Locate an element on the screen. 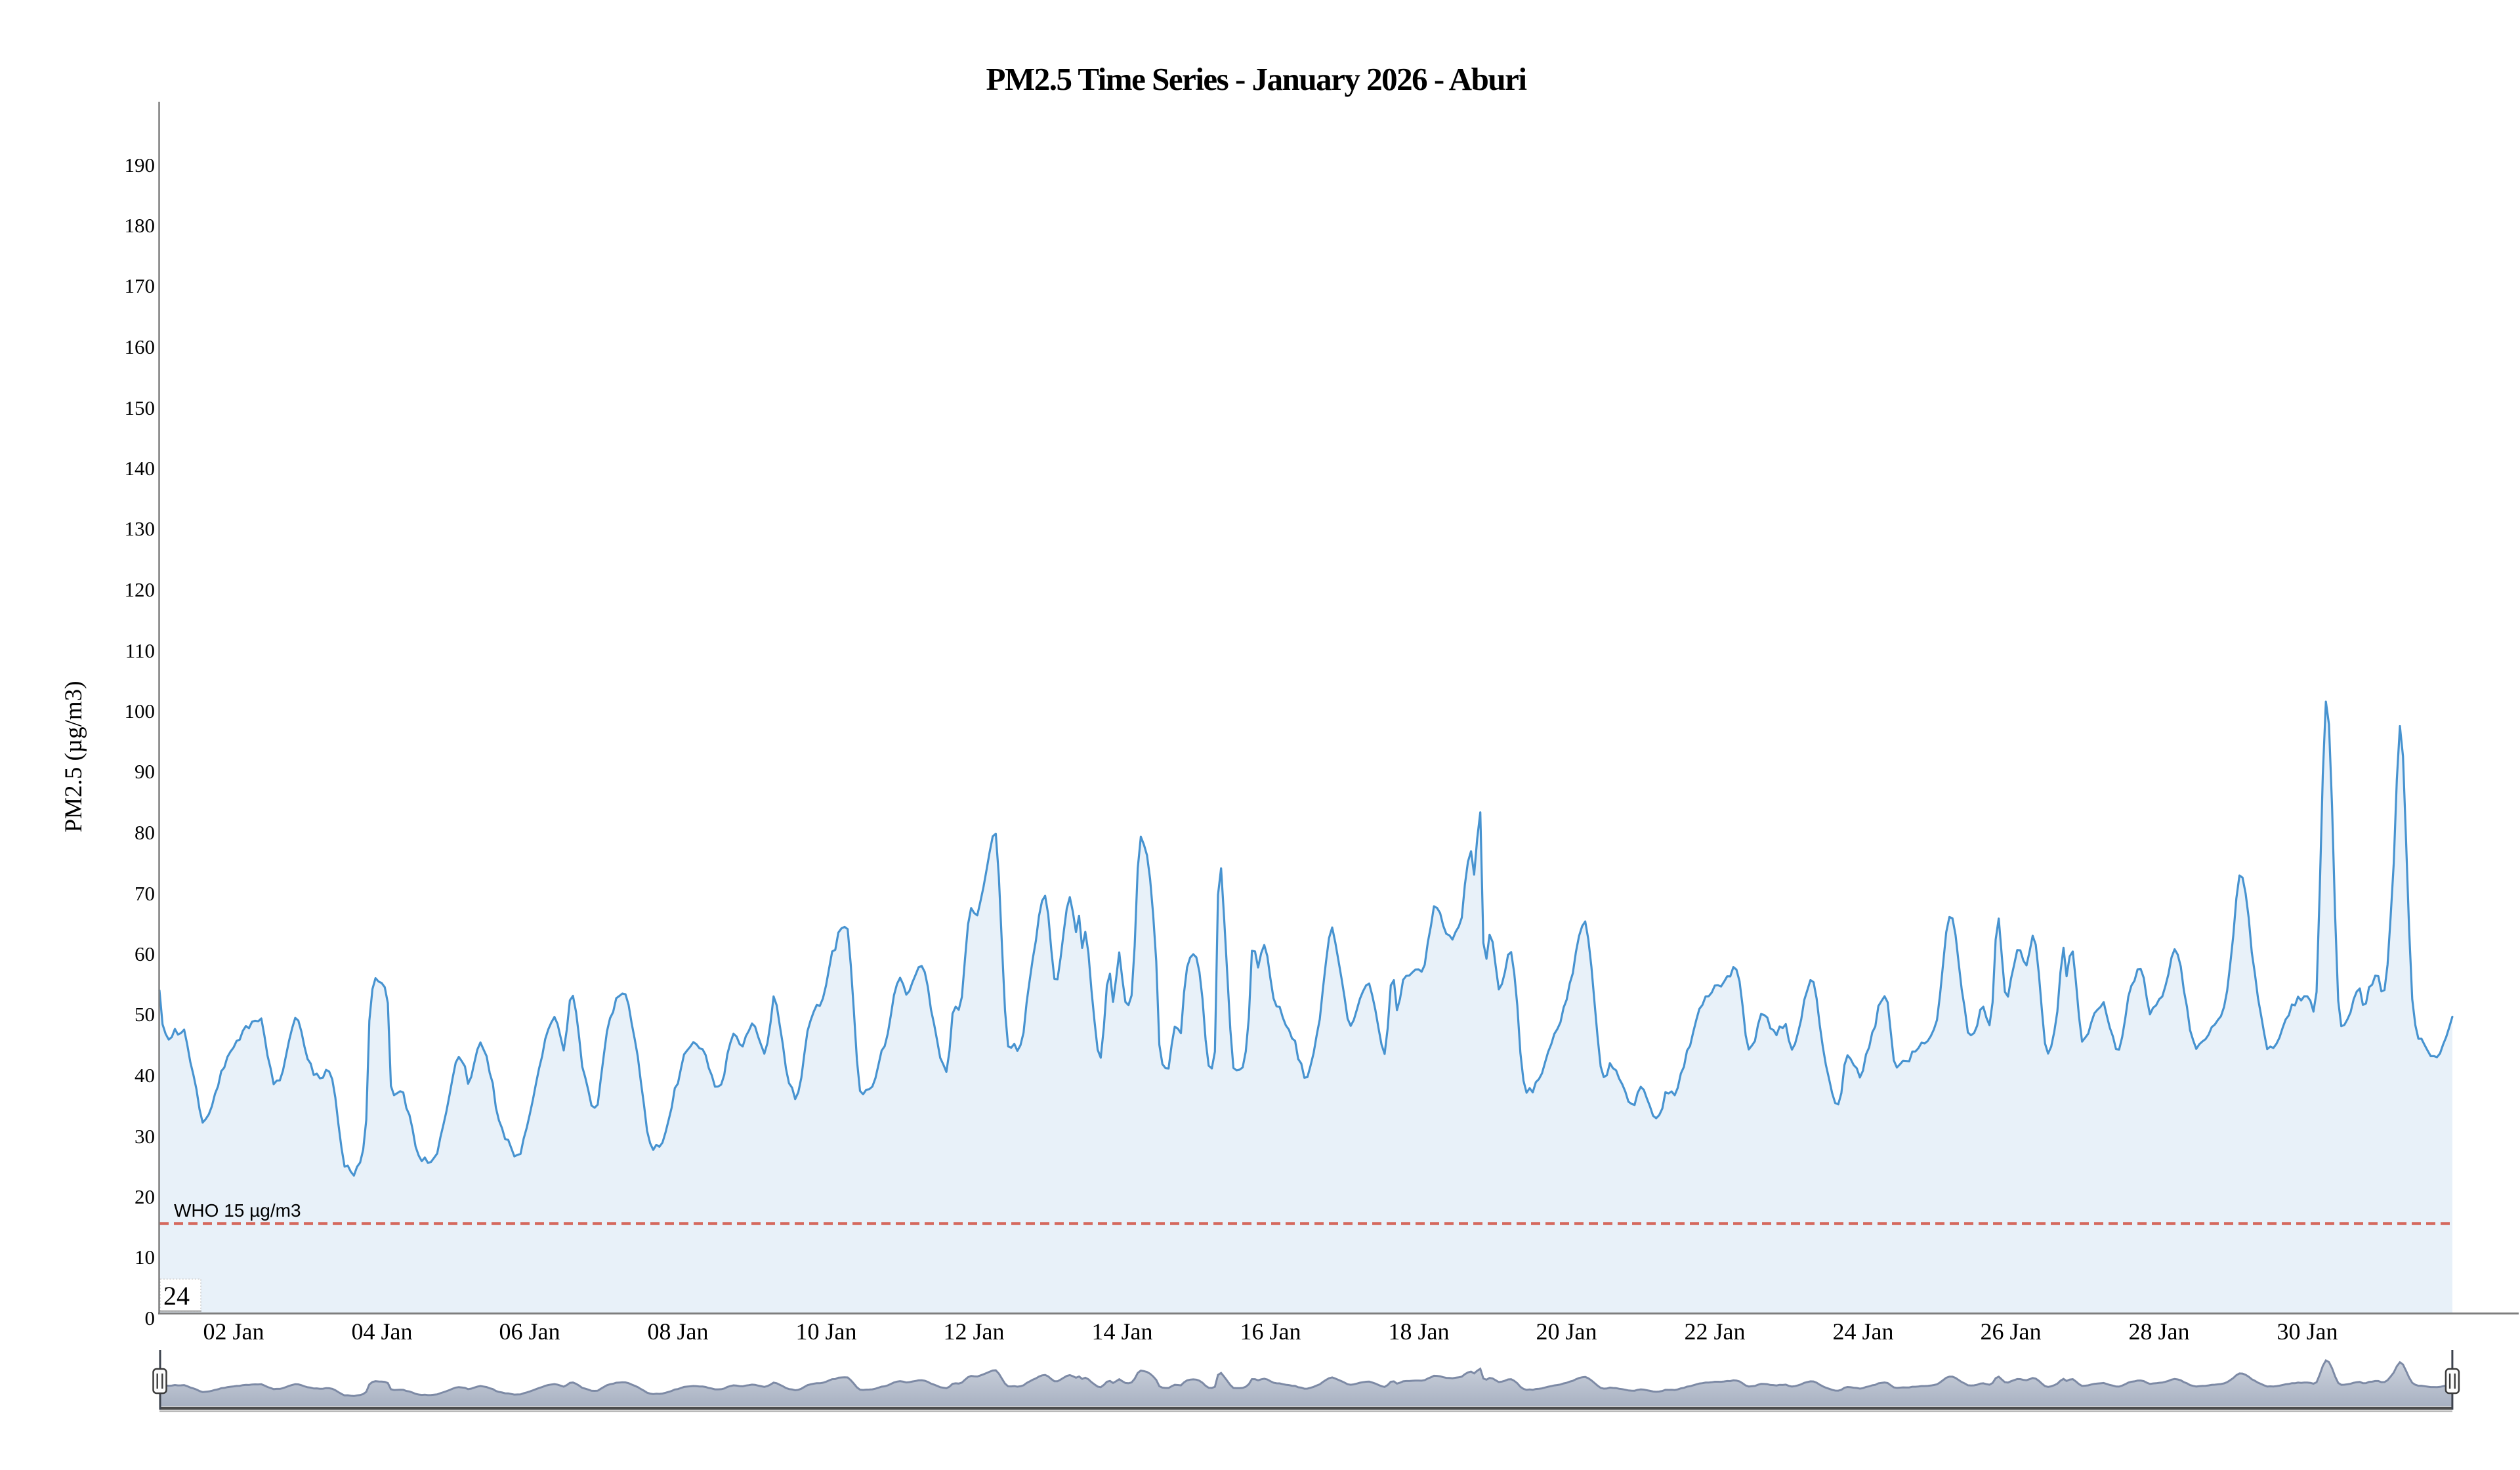 The image size is (2520, 1470). svg-text: 110 is located at coordinates (140, 650).